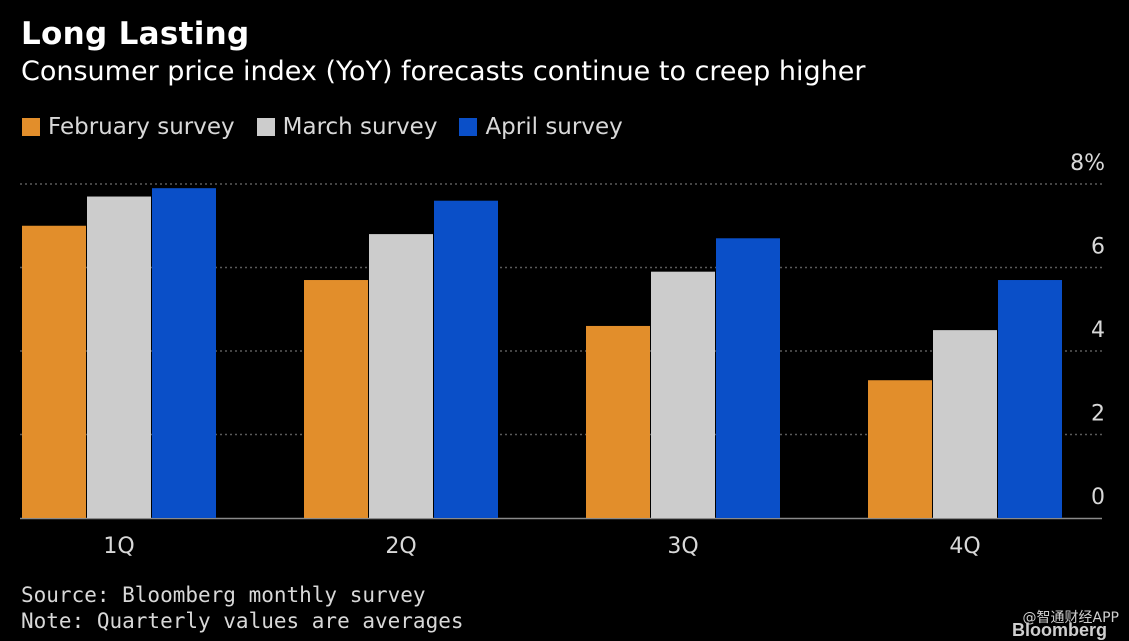 This screenshot has width=1129, height=641. I want to click on y-tick-label: 8%, so click(1087, 163).